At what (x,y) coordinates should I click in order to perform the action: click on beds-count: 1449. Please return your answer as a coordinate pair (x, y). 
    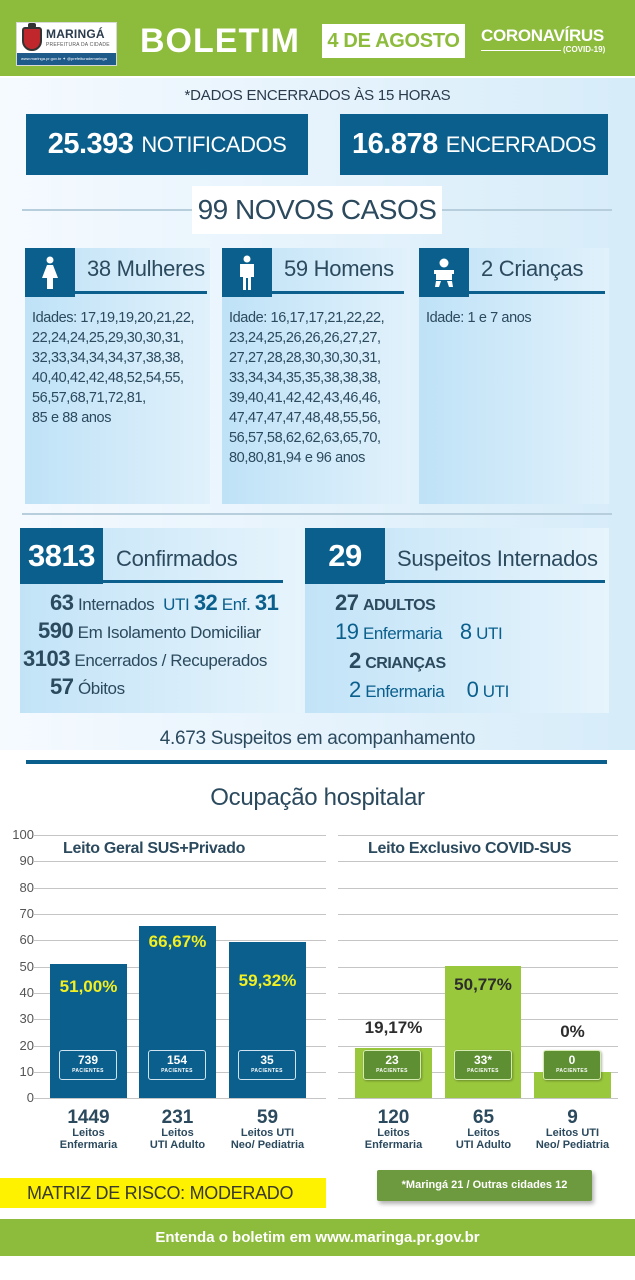
    Looking at the image, I should click on (88, 1117).